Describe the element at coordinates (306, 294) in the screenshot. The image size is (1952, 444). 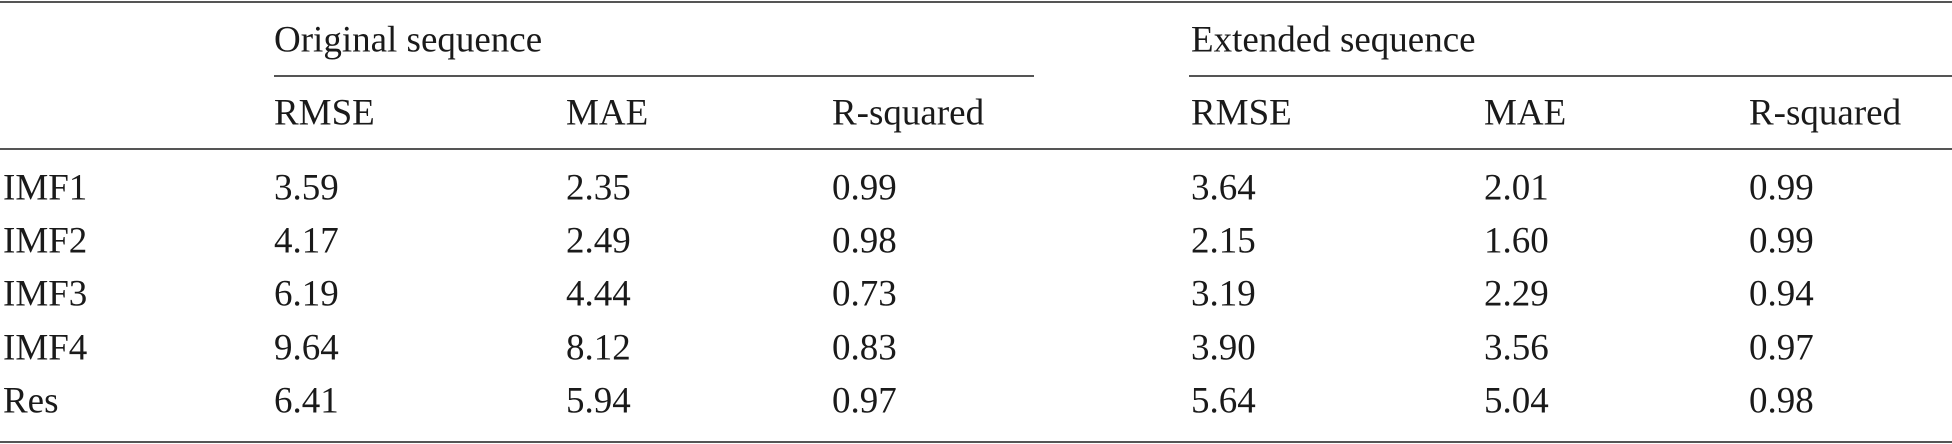
I see `cell-value: 6.19` at that location.